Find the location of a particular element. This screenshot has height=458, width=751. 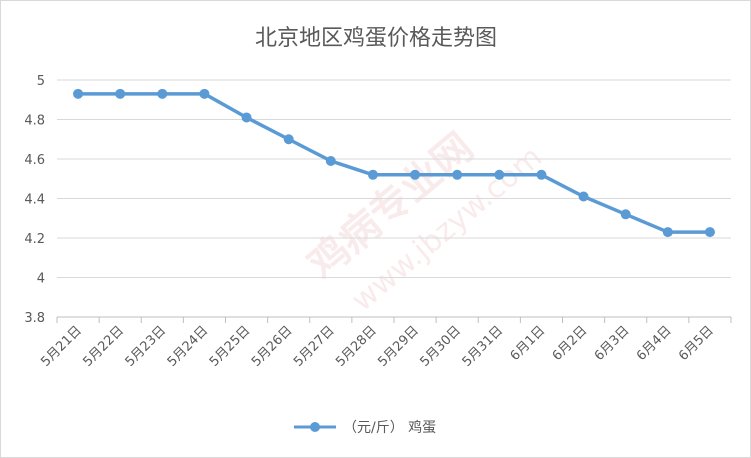

y-tick-label: 3.8 is located at coordinates (34, 318).